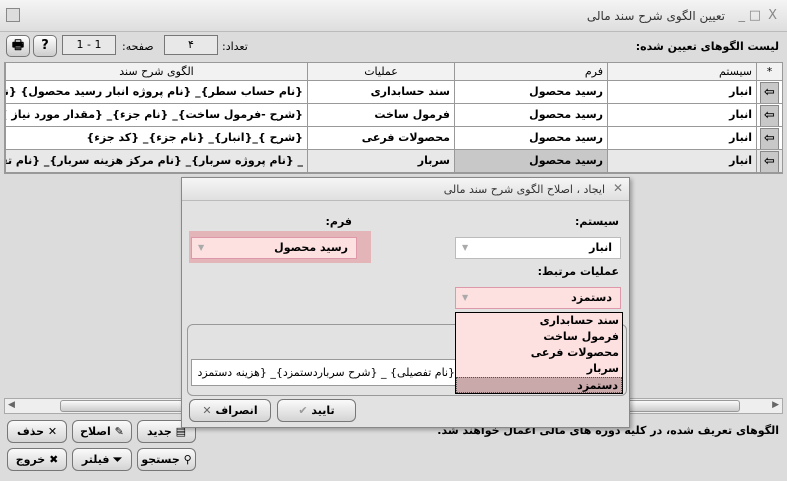 This screenshot has width=787, height=481. Describe the element at coordinates (681, 71) in the screenshot. I see `header-system: سیستم` at that location.